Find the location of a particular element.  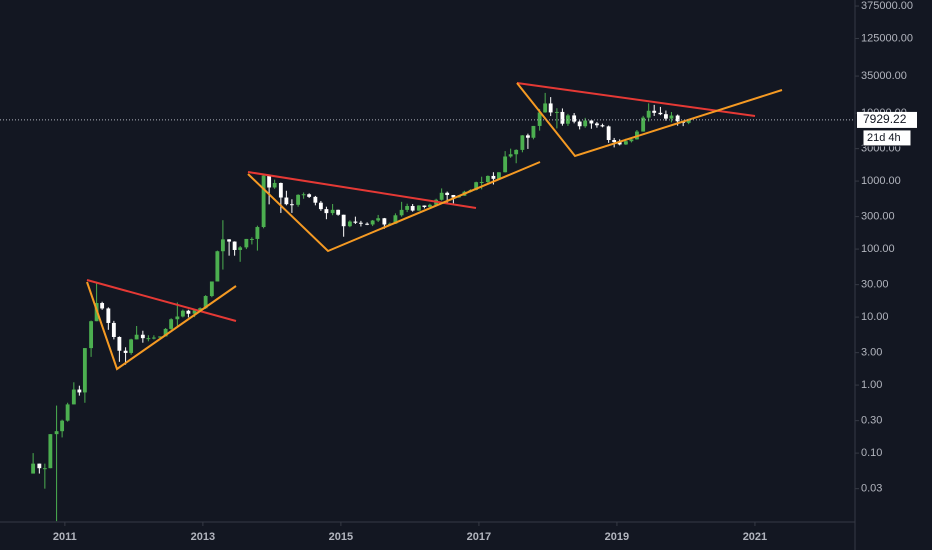

x-tick-label: 2011 is located at coordinates (65, 537).